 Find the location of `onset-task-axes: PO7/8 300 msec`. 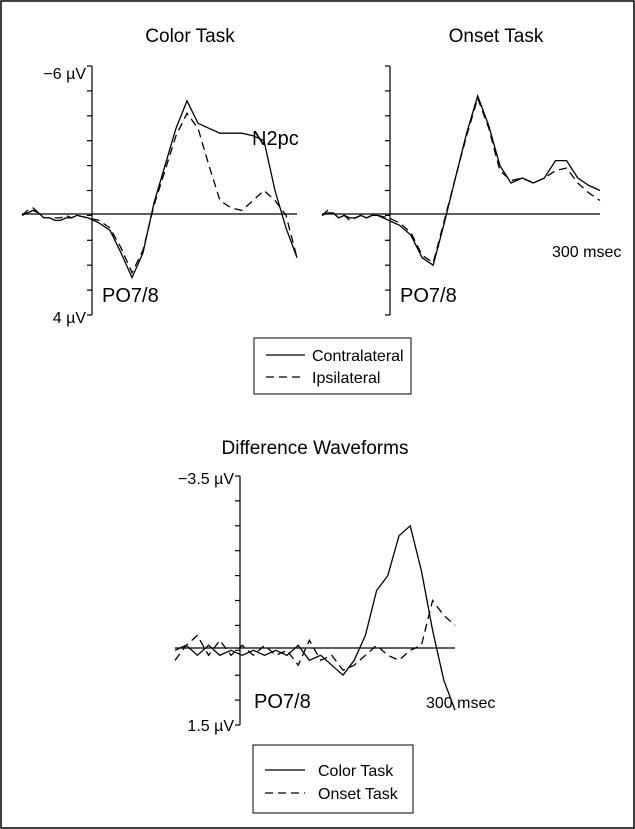

onset-task-axes: PO7/8 300 msec is located at coordinates (471, 190).